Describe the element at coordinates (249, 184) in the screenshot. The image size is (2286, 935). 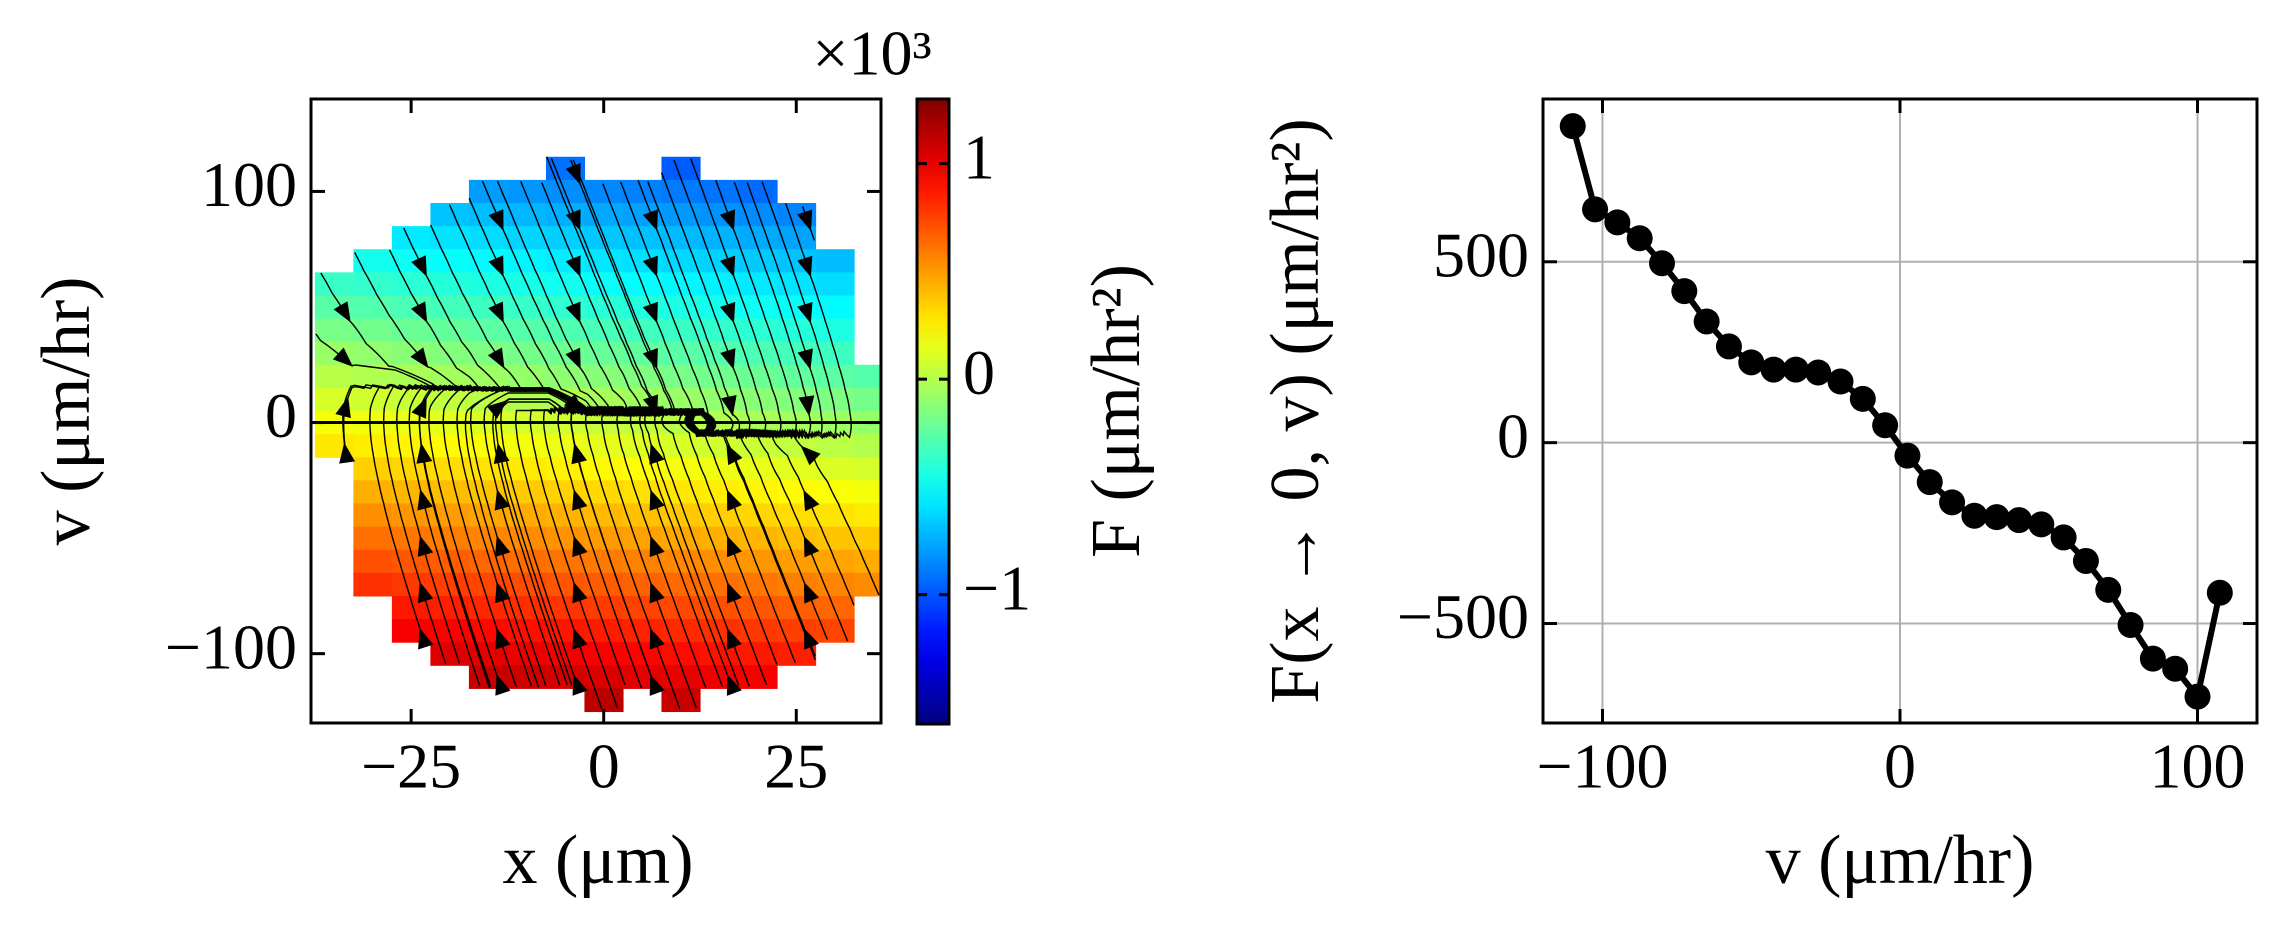
I see `y-tick-label: 100` at that location.